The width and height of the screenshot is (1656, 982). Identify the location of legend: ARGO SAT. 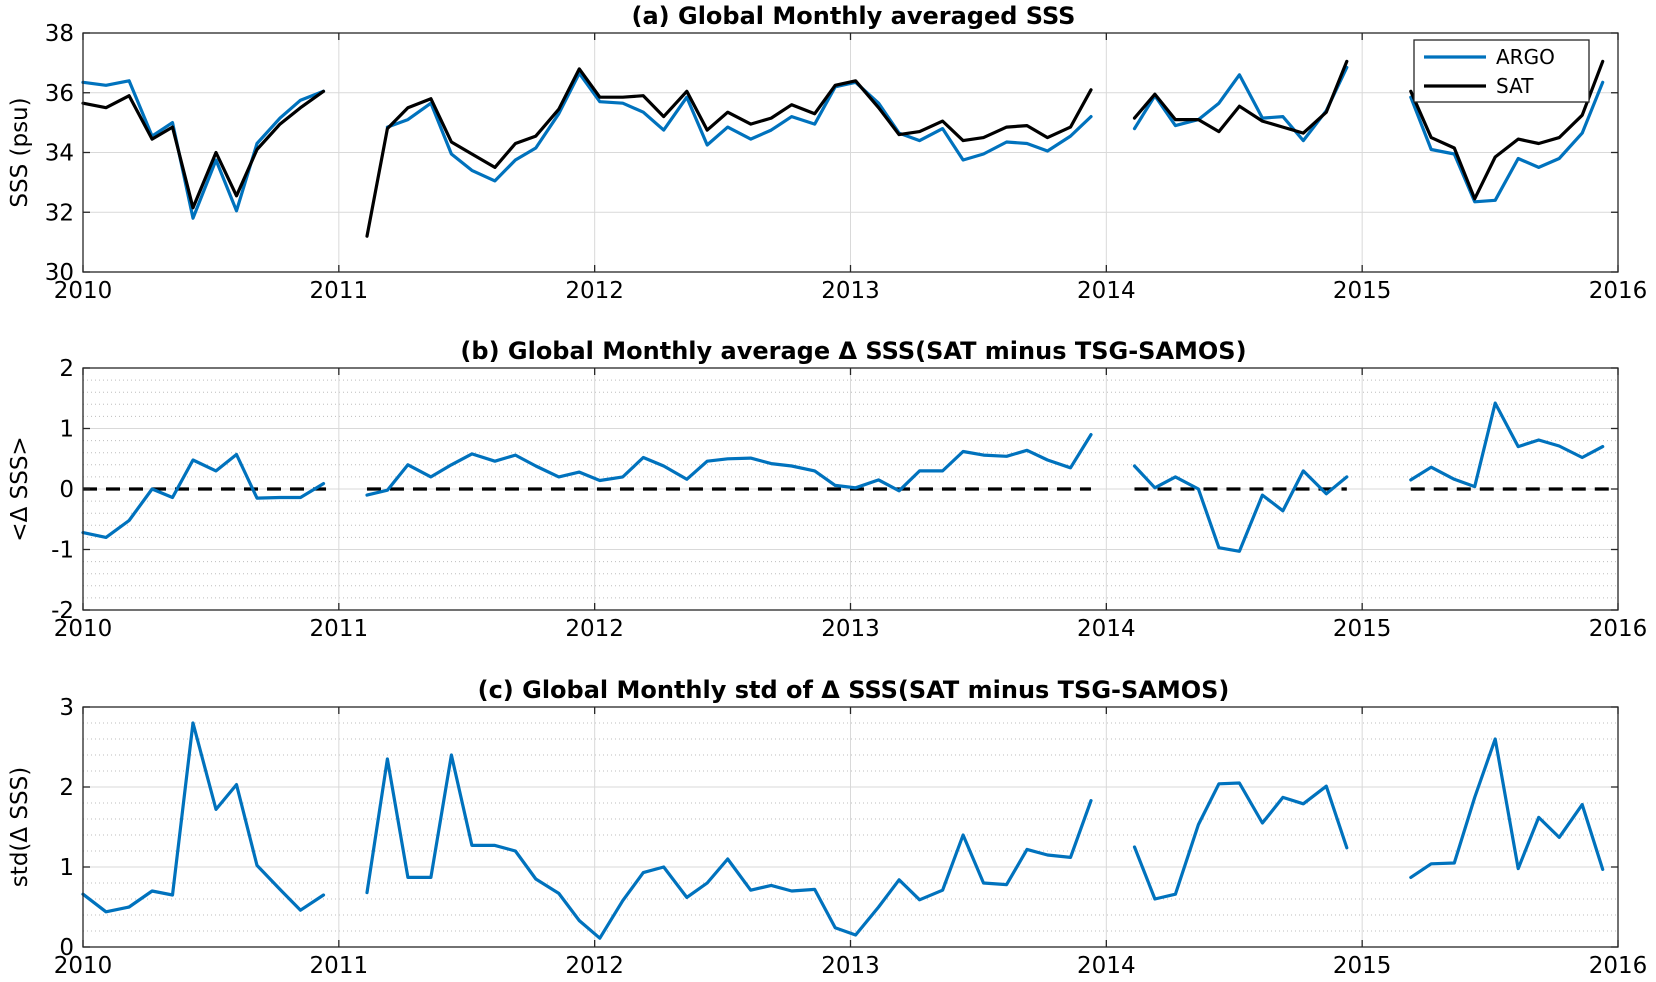
(1501, 71).